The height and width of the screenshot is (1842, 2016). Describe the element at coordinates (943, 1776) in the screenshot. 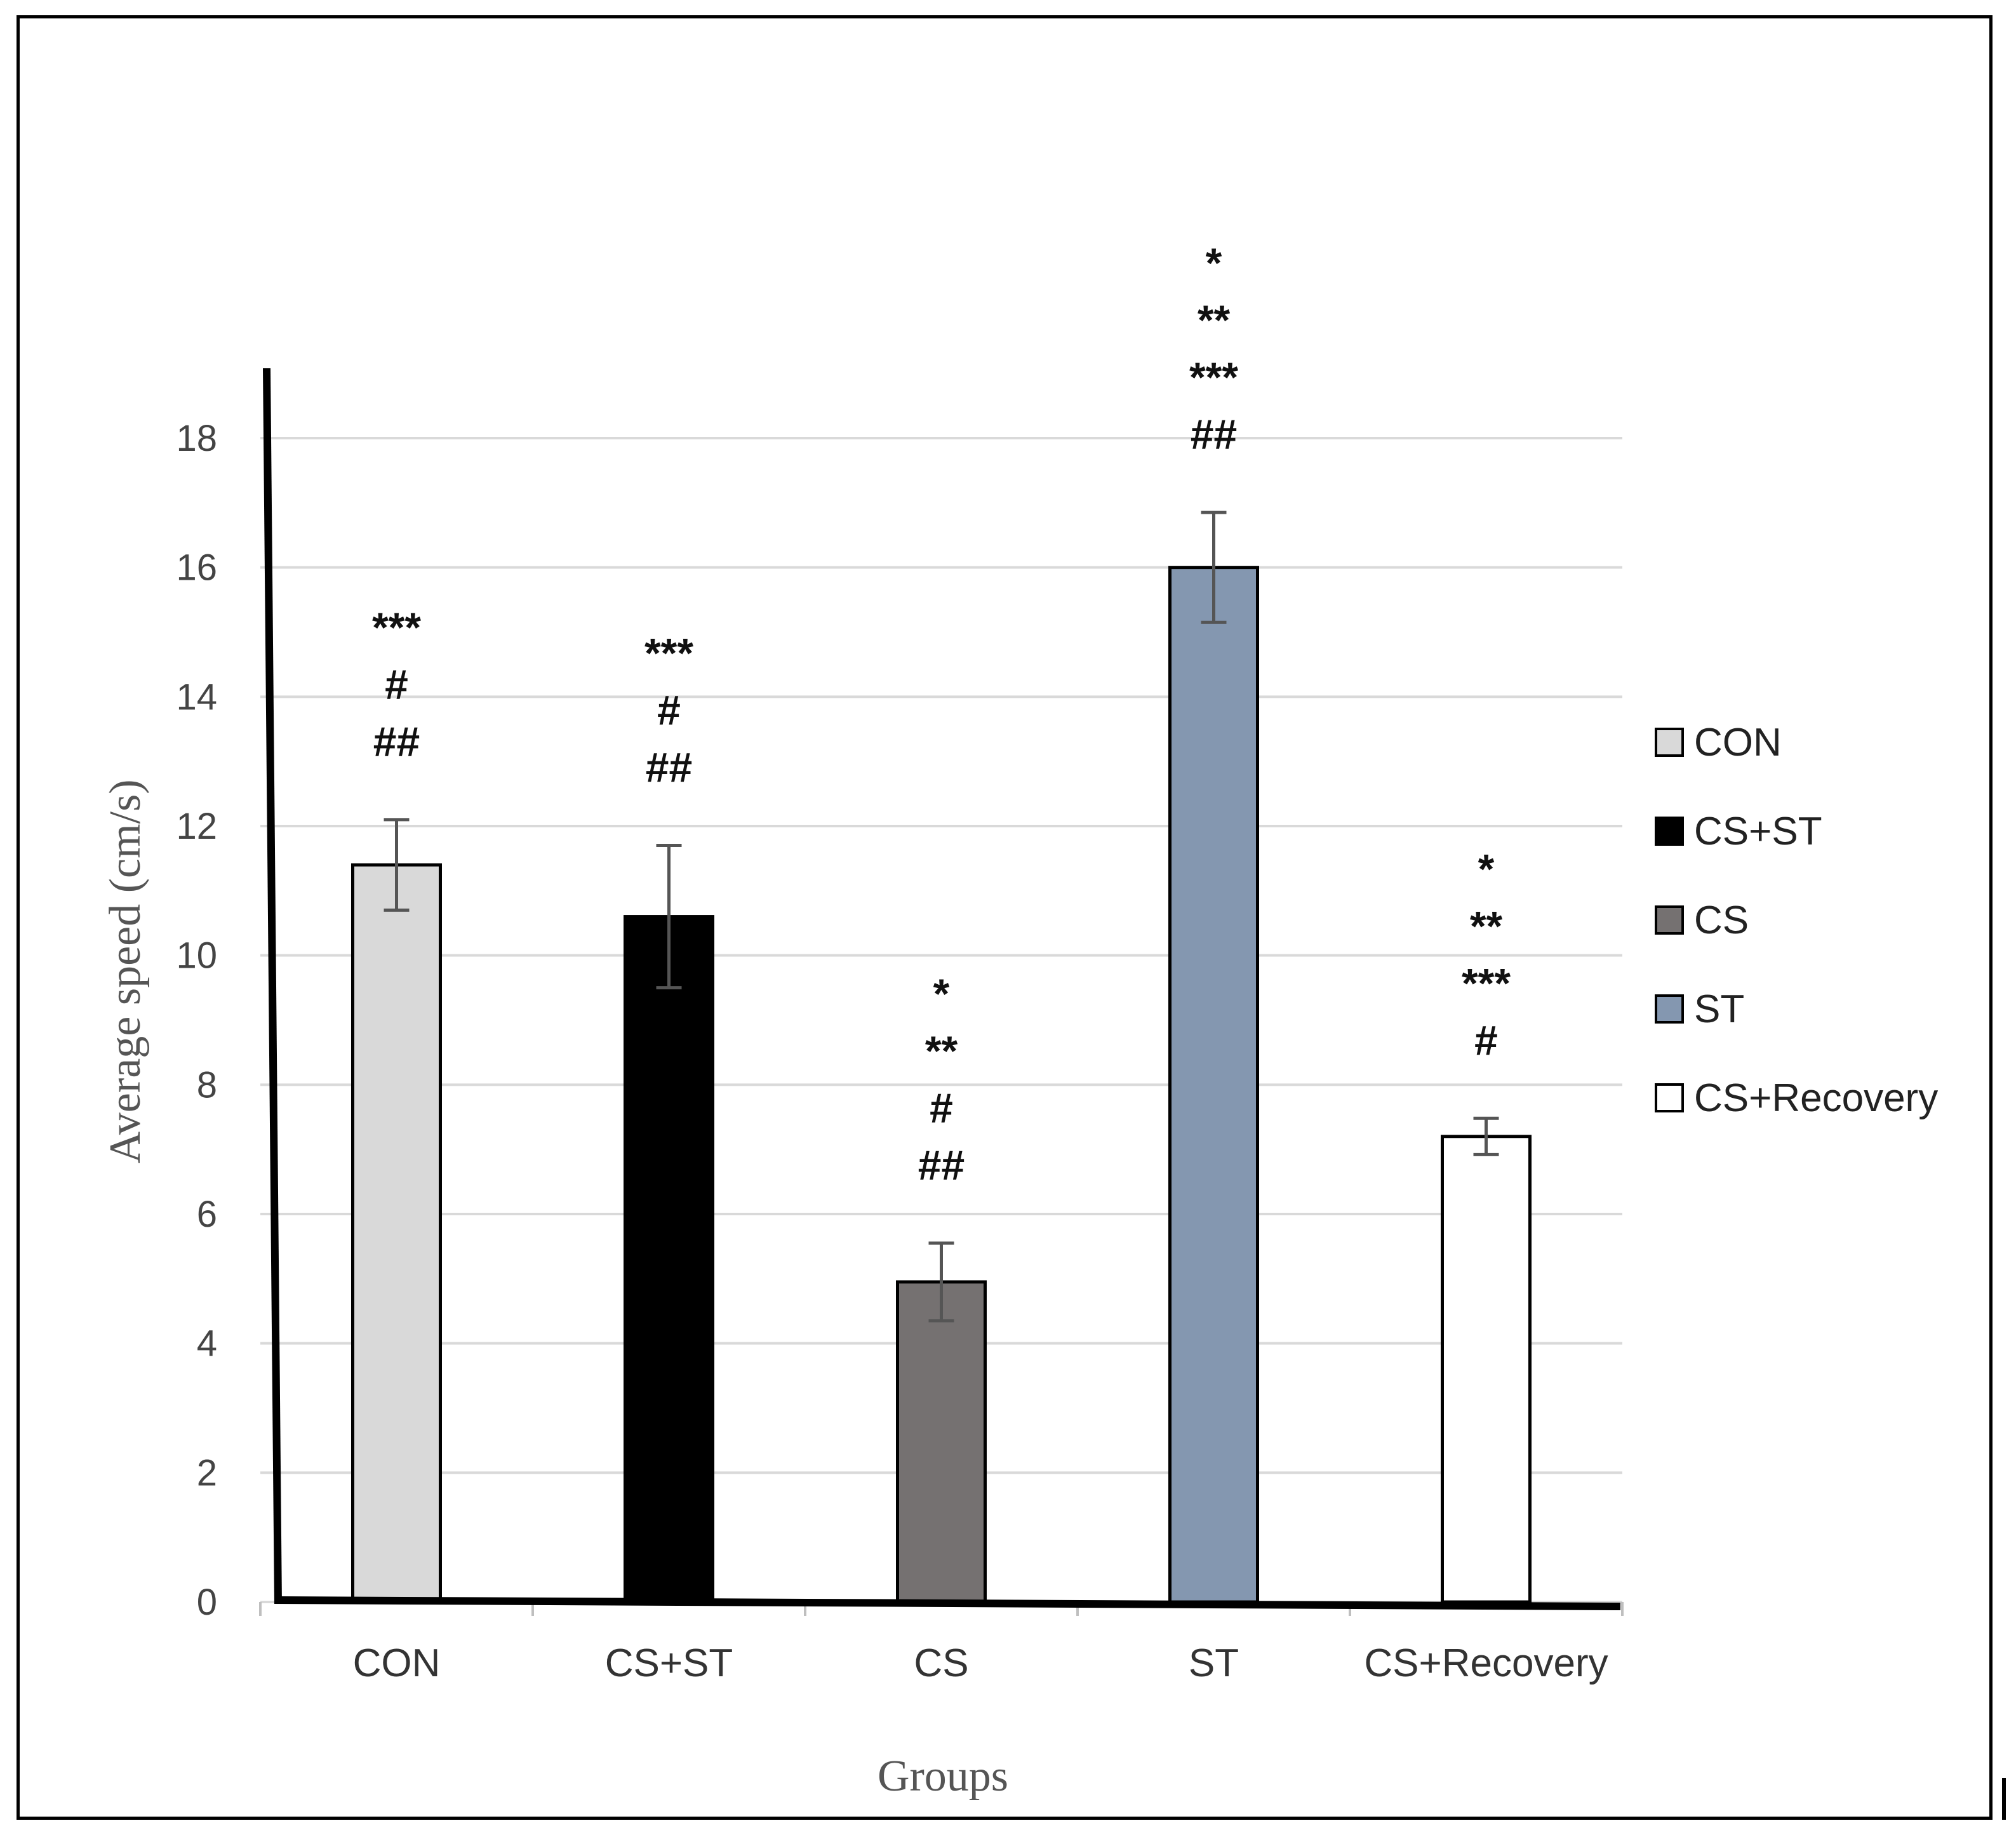

I see `x-axis-title: Groups` at that location.